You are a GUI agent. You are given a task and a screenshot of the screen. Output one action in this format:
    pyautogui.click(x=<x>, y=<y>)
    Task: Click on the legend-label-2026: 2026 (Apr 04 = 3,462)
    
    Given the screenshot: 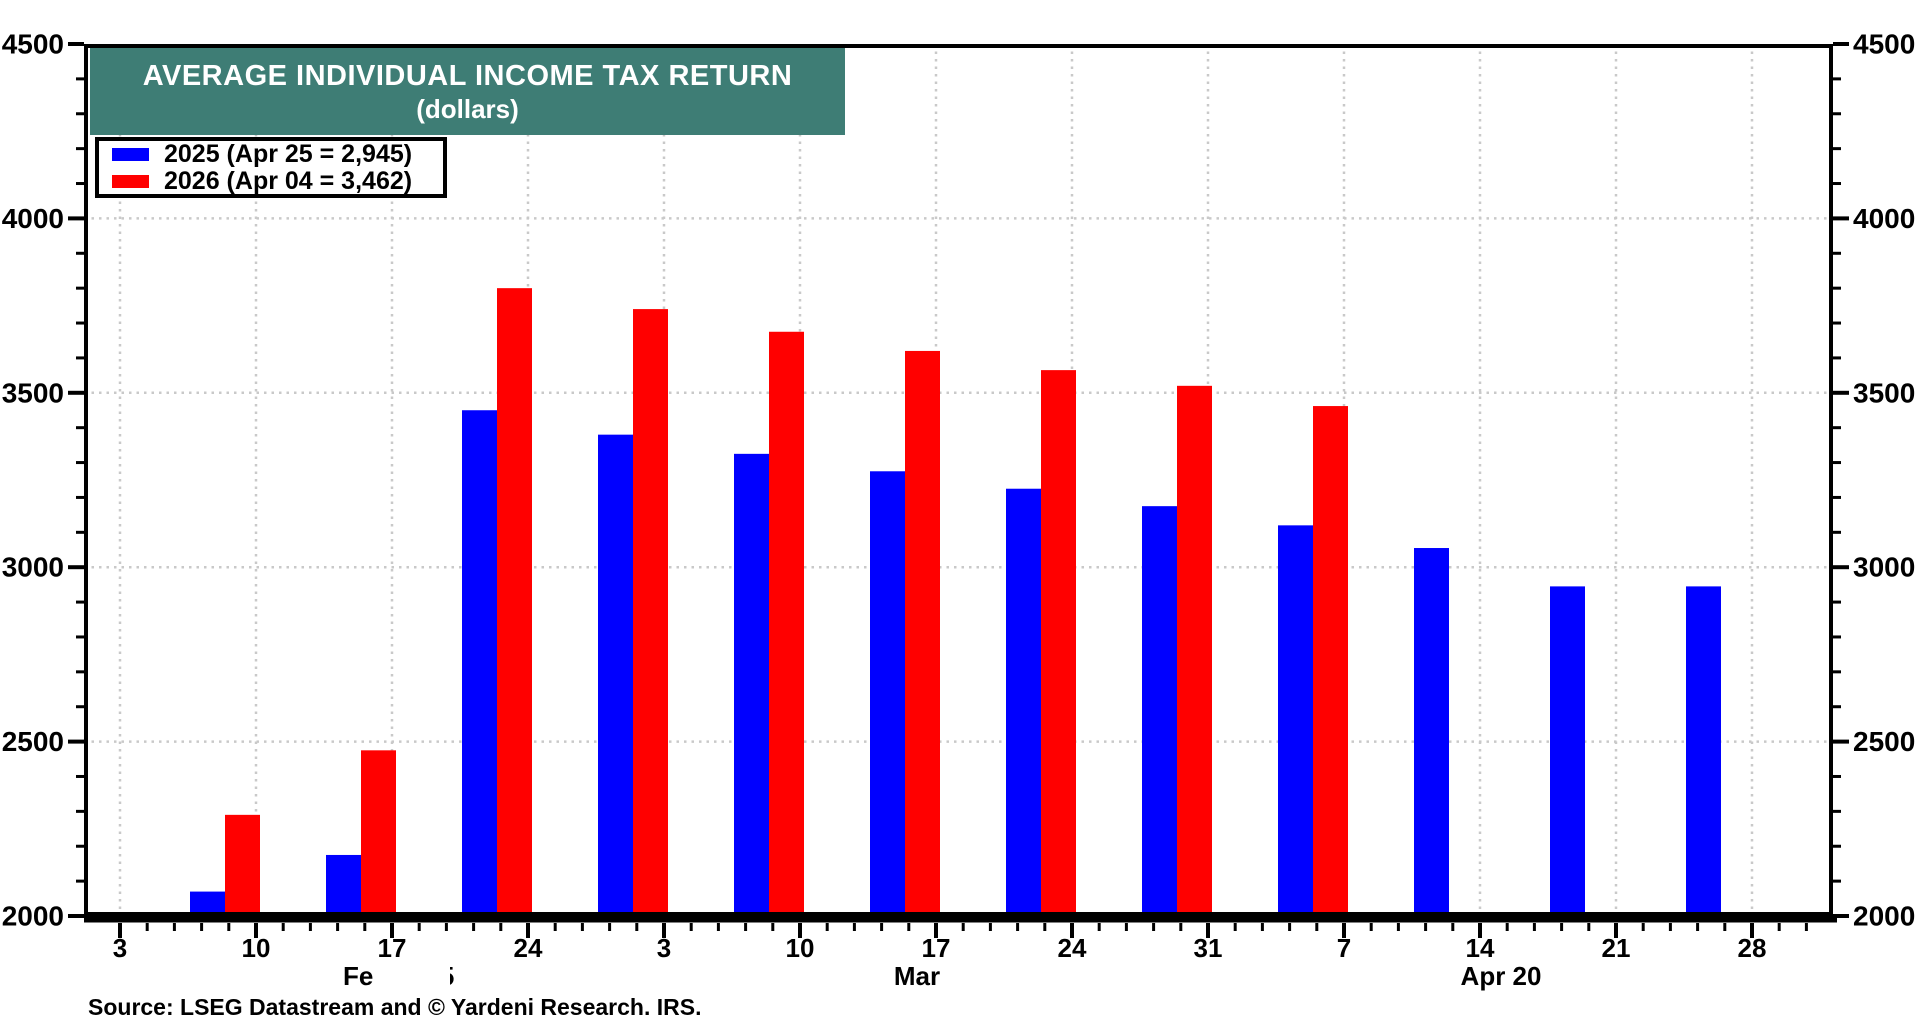 What is the action you would take?
    pyautogui.click(x=288, y=180)
    